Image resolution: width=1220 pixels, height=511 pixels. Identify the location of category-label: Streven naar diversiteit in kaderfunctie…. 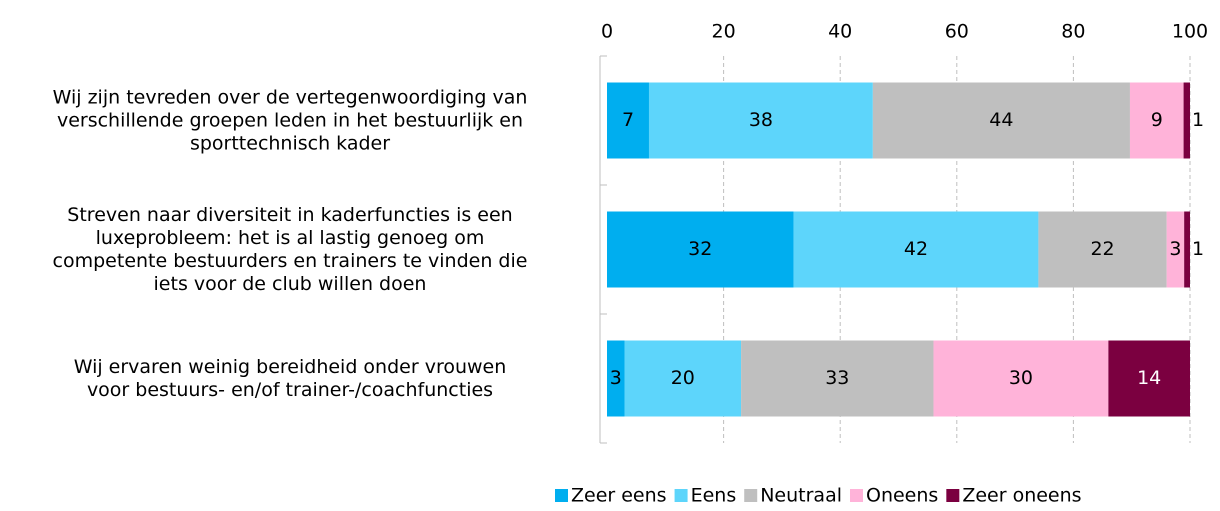
(290, 249).